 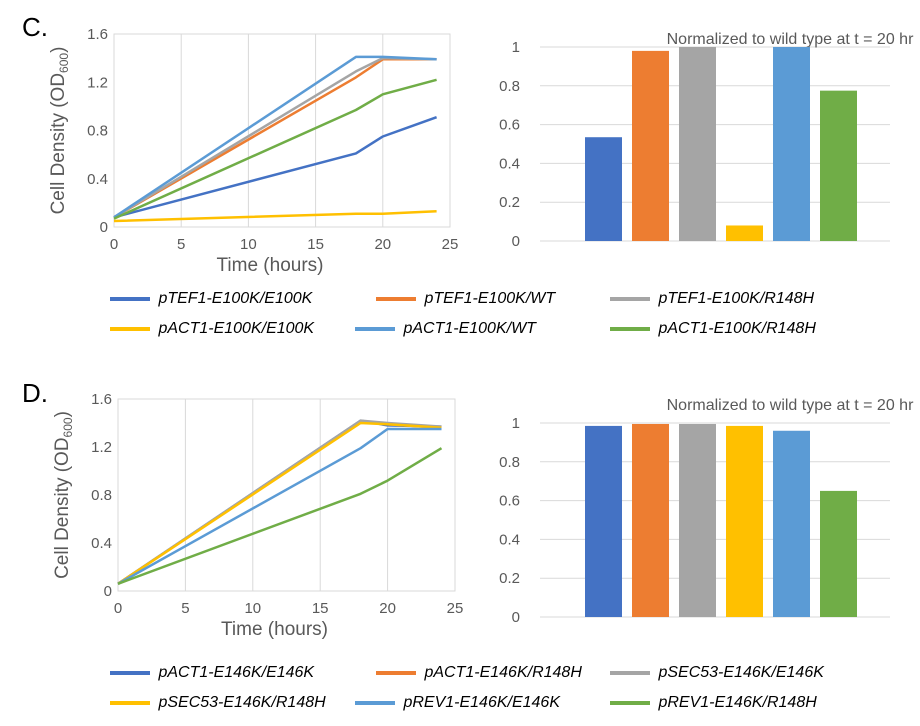 I want to click on legend-c-item-6: pACT1-E100K/R148H, so click(x=713, y=329).